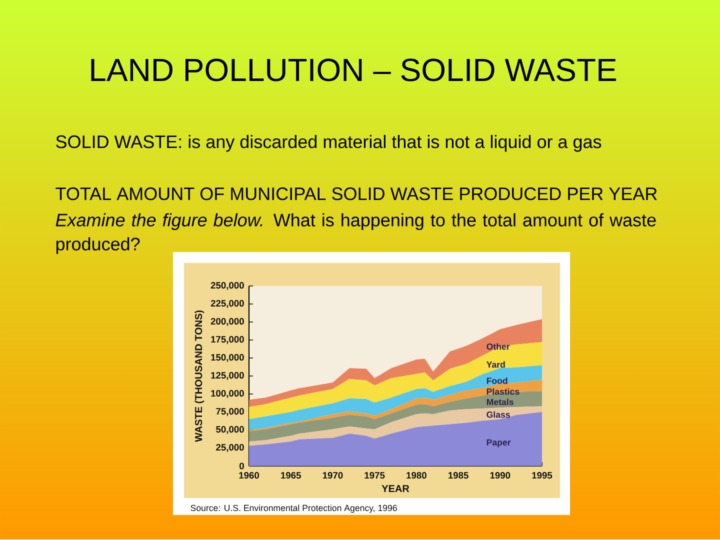  Describe the element at coordinates (396, 488) in the screenshot. I see `x-axis-title: YEAR` at that location.